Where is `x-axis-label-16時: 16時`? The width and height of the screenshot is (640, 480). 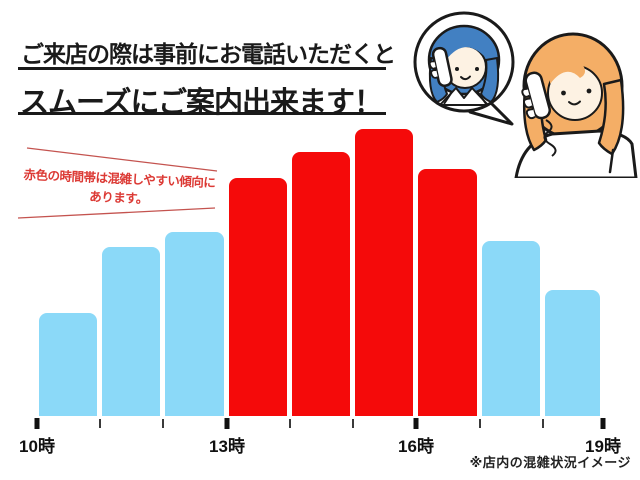
x-axis-label-16時: 16時 is located at coordinates (416, 446).